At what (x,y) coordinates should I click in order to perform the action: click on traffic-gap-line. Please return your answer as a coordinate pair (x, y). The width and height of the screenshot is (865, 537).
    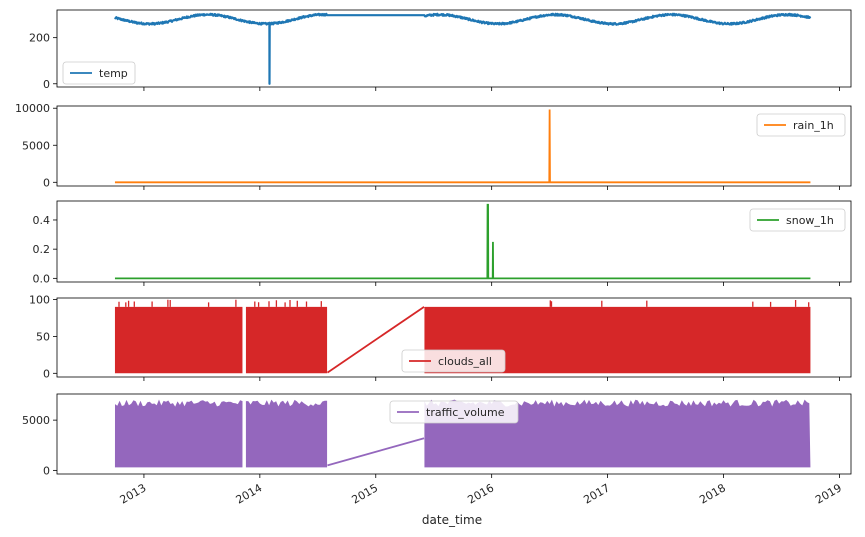
    Looking at the image, I should click on (376, 452).